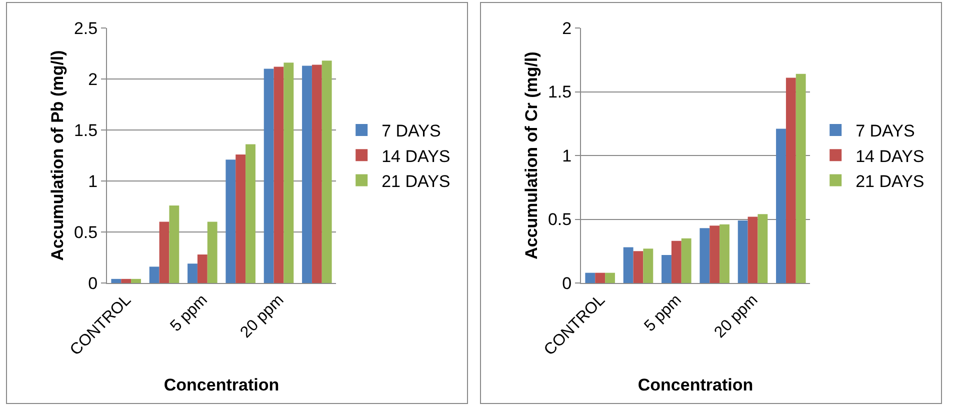  I want to click on y-tick-label: 2.5, so click(86, 28).